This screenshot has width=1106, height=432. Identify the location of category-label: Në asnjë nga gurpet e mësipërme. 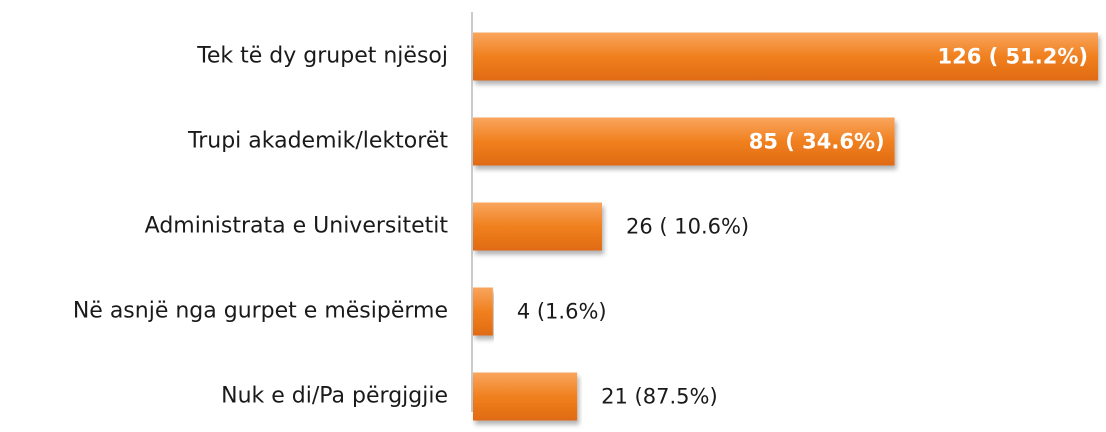
(260, 311).